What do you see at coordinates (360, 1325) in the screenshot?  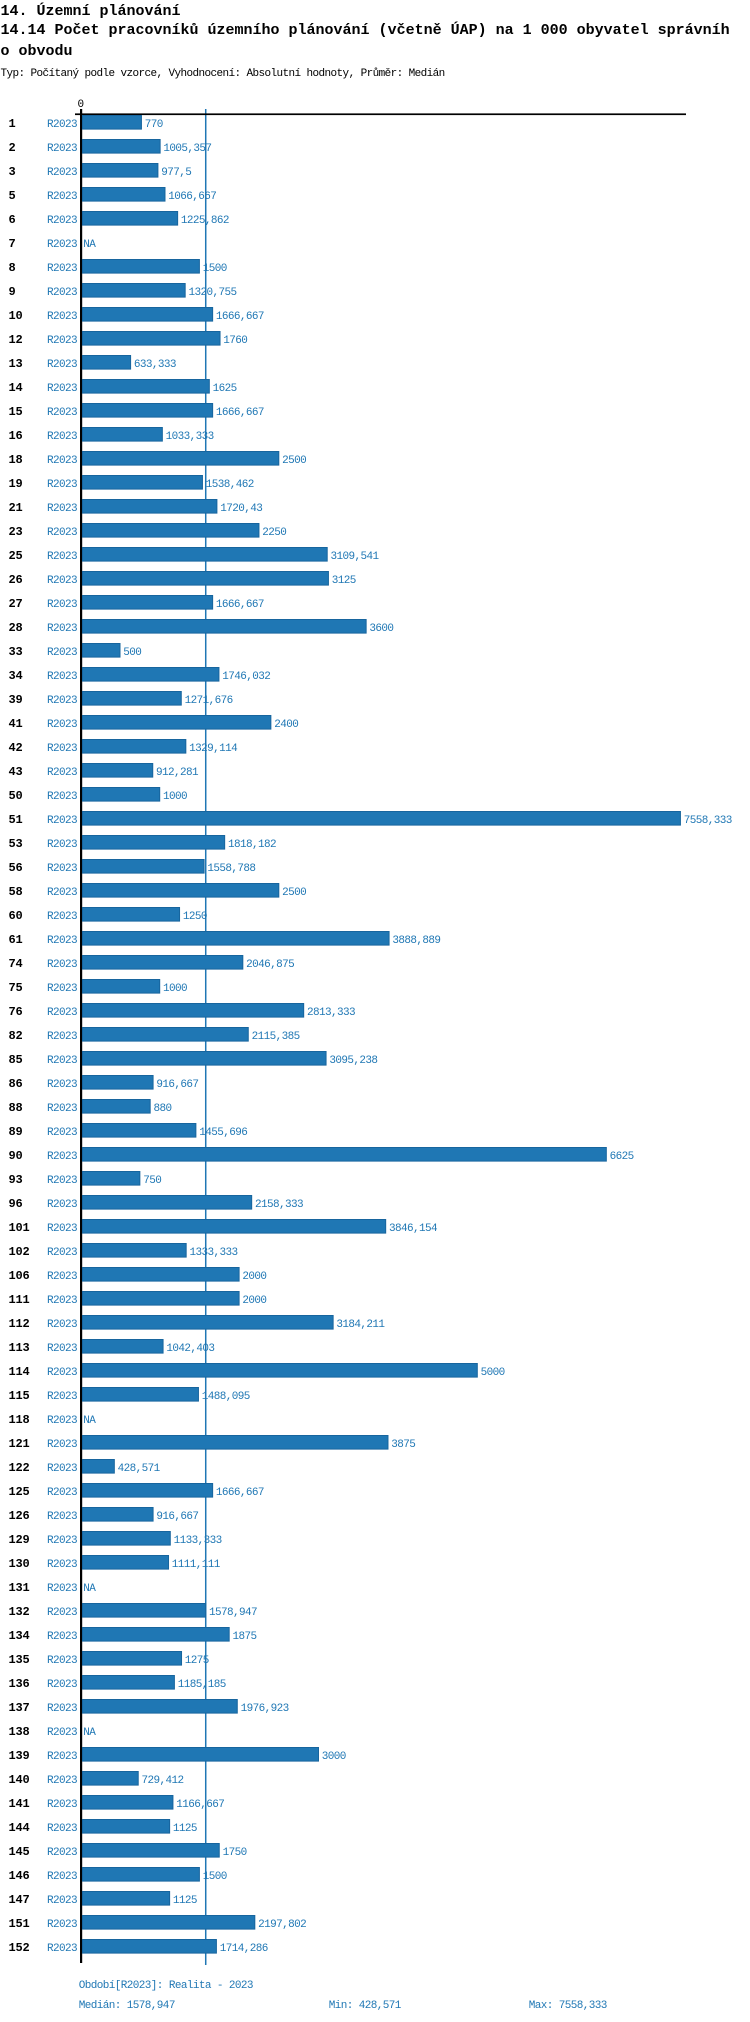 I see `svg-text: 3184,211` at bounding box center [360, 1325].